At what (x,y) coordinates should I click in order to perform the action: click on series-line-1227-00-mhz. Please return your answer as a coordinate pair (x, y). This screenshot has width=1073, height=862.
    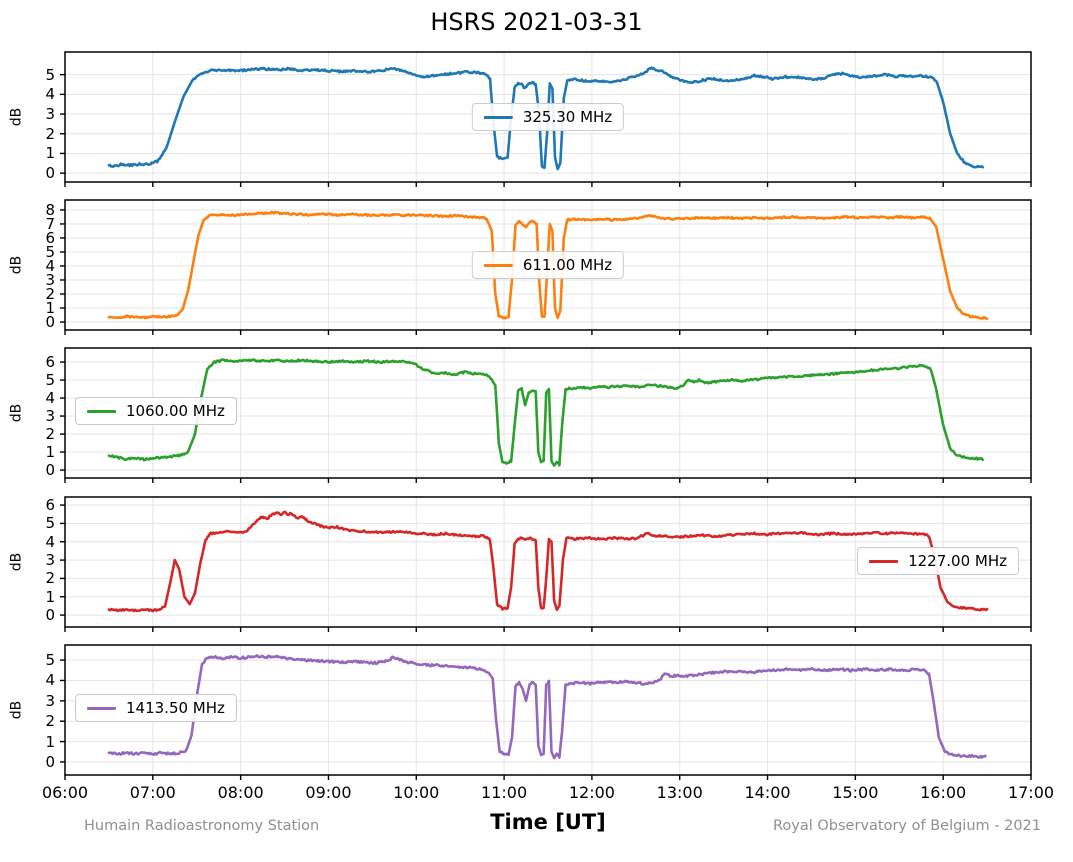
    Looking at the image, I should click on (548, 561).